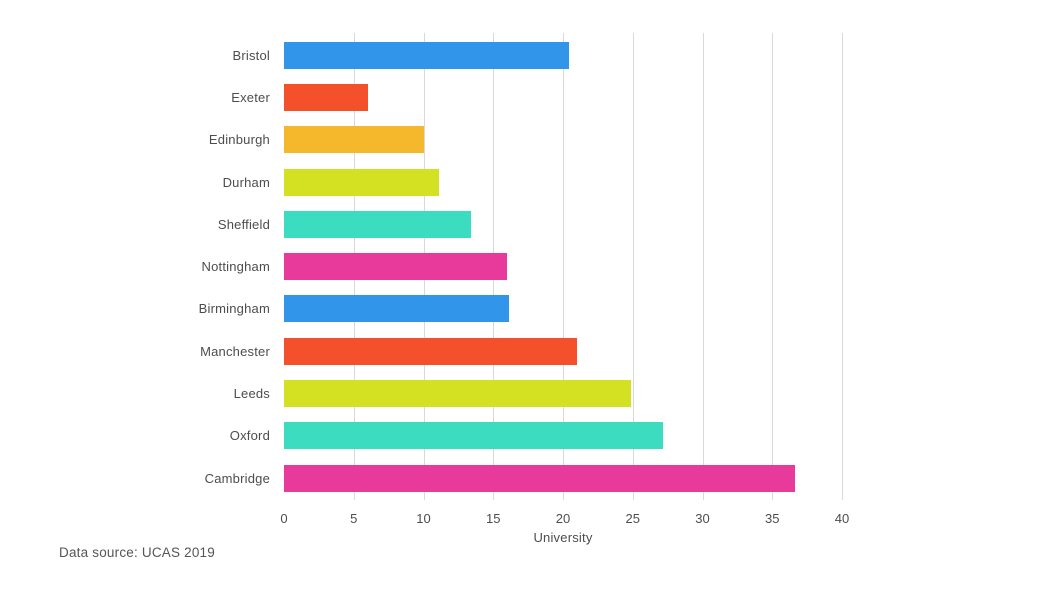 The image size is (1056, 600). What do you see at coordinates (237, 478) in the screenshot?
I see `category-label: Cambridge` at bounding box center [237, 478].